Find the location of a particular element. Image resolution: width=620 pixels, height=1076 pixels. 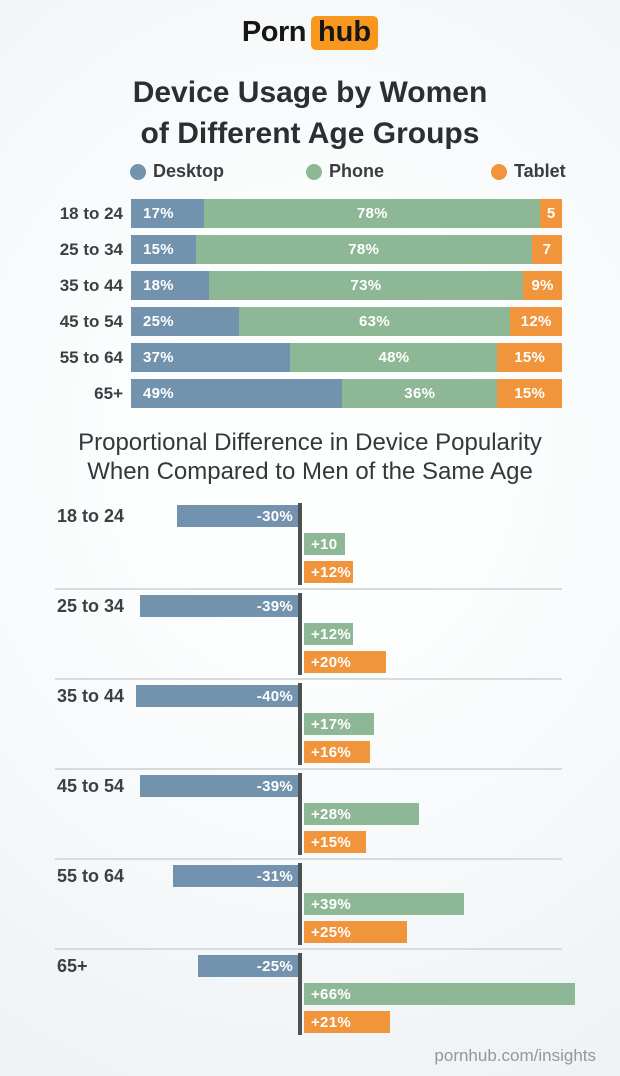

stacked-row: 18 to 24 17% 78% 5 is located at coordinates (281, 213).